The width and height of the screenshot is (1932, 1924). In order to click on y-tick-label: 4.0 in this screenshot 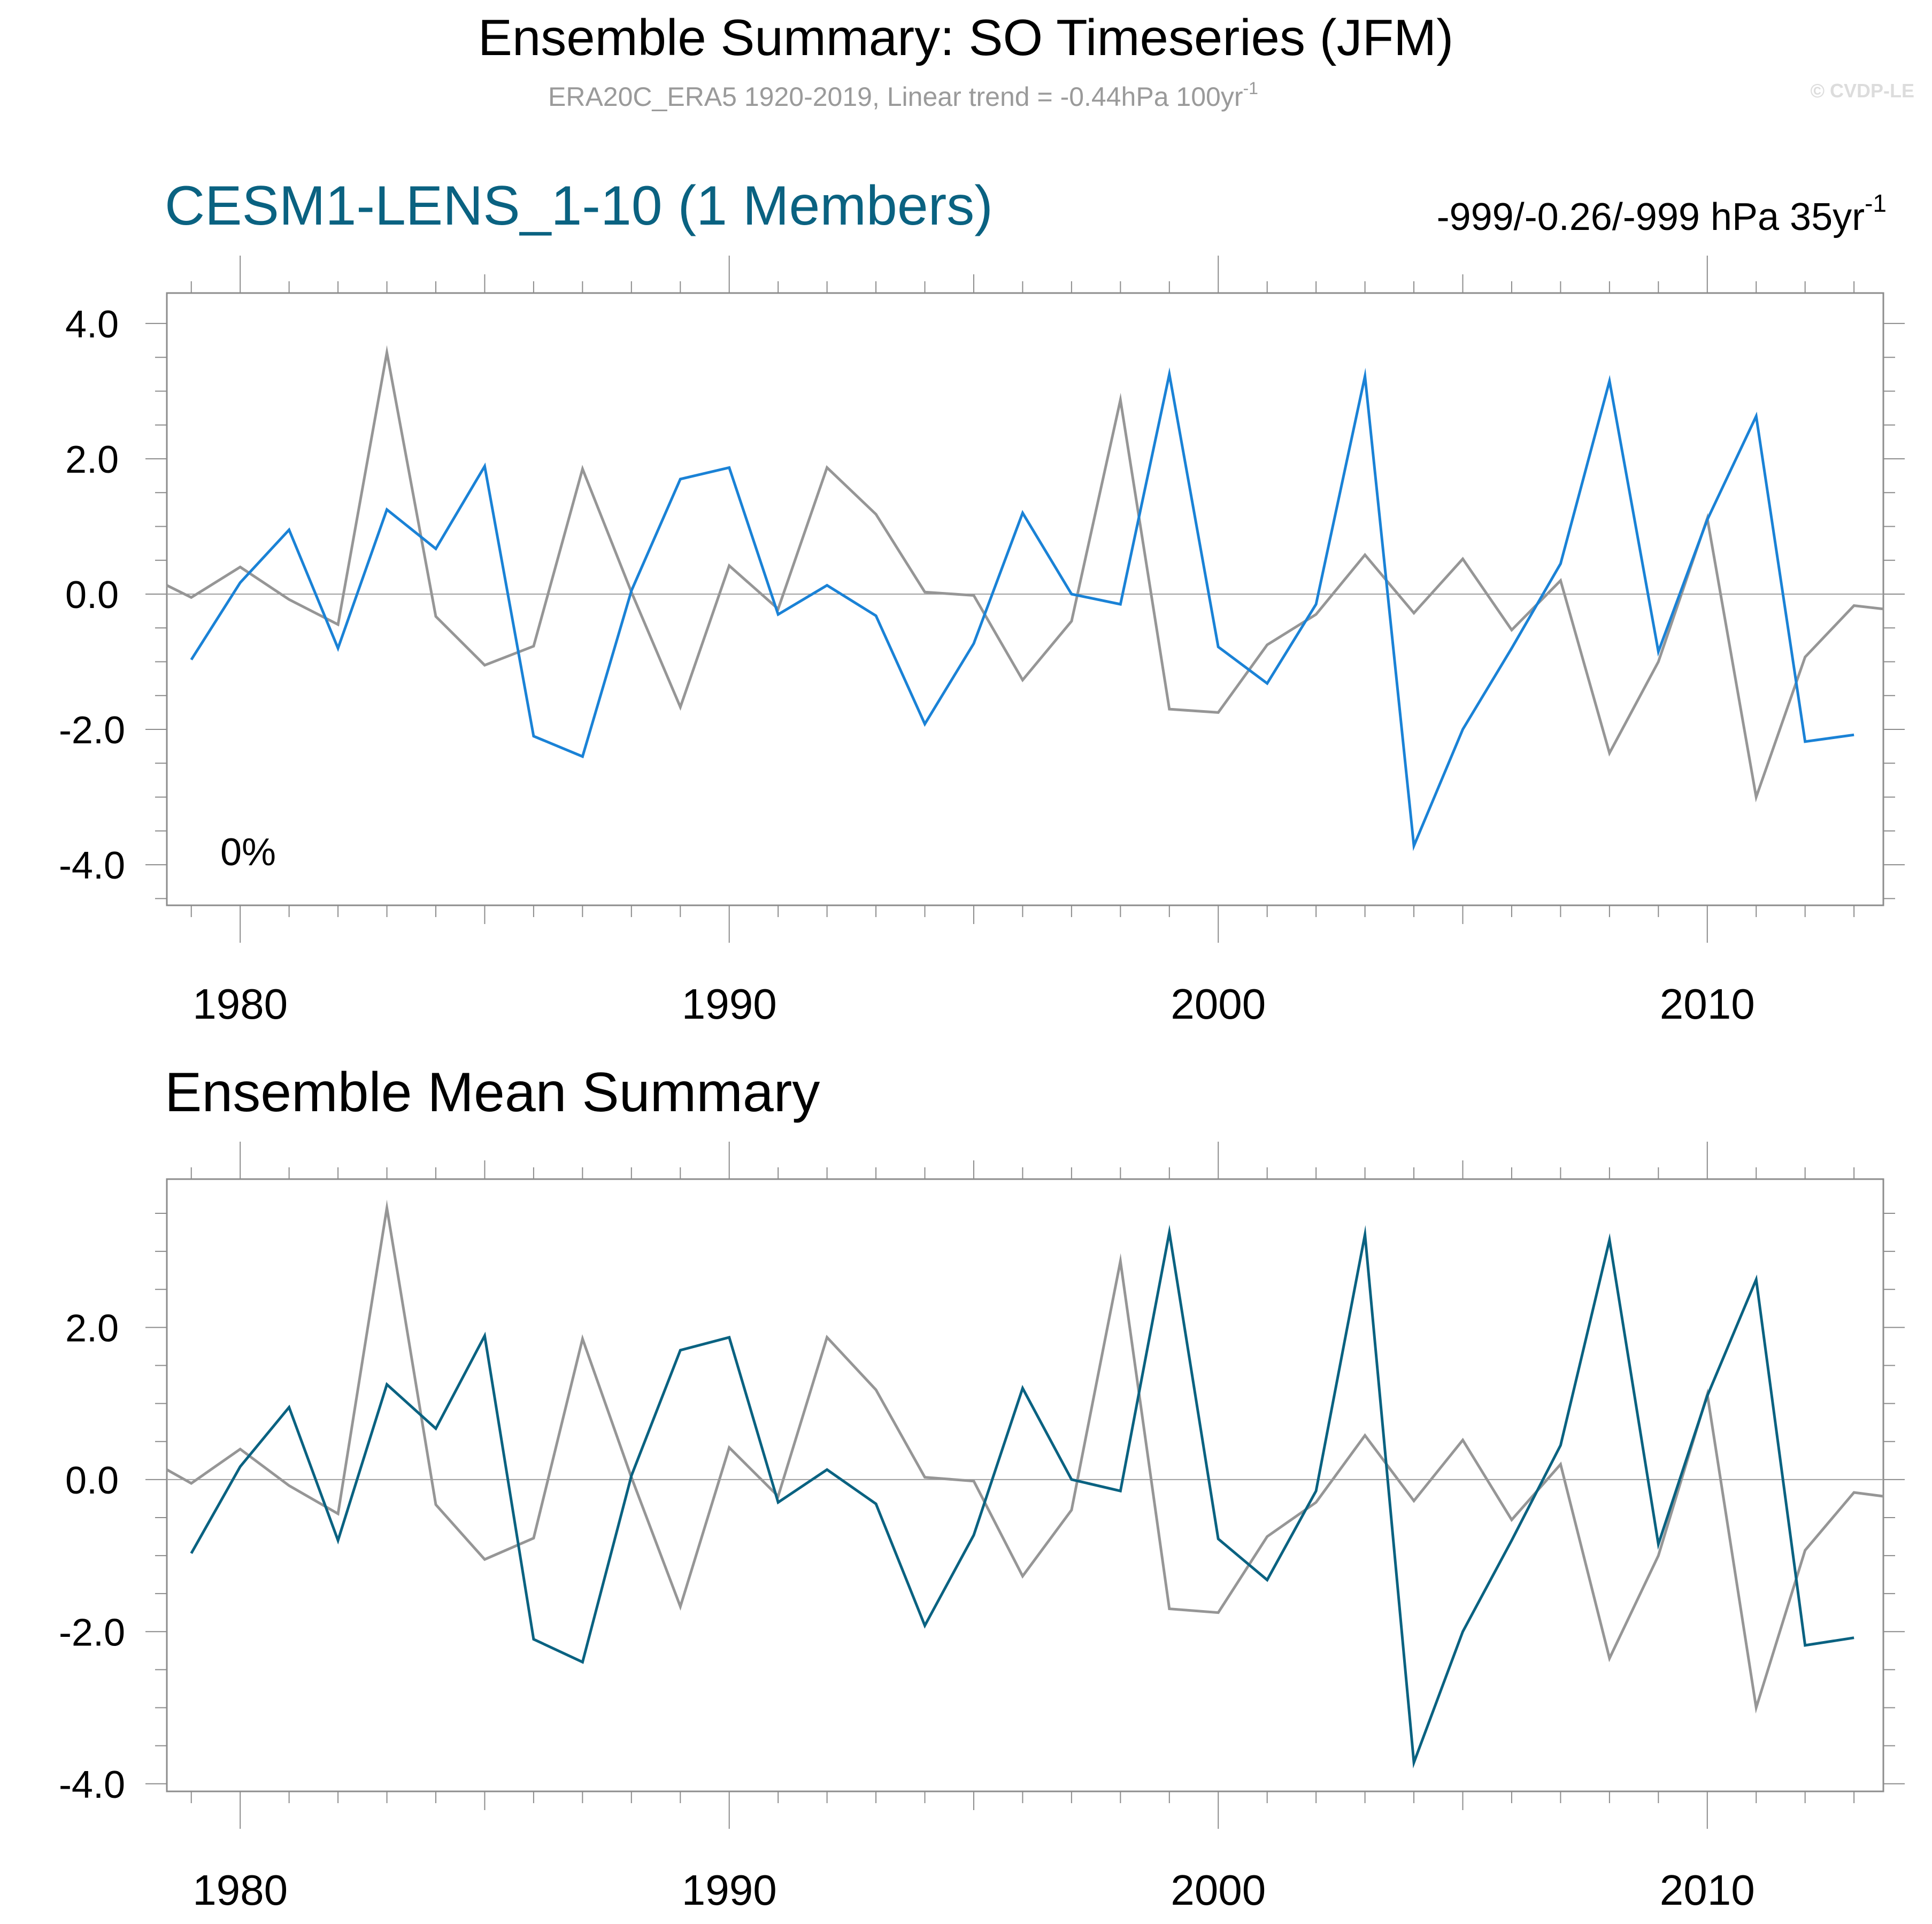, I will do `click(92, 324)`.